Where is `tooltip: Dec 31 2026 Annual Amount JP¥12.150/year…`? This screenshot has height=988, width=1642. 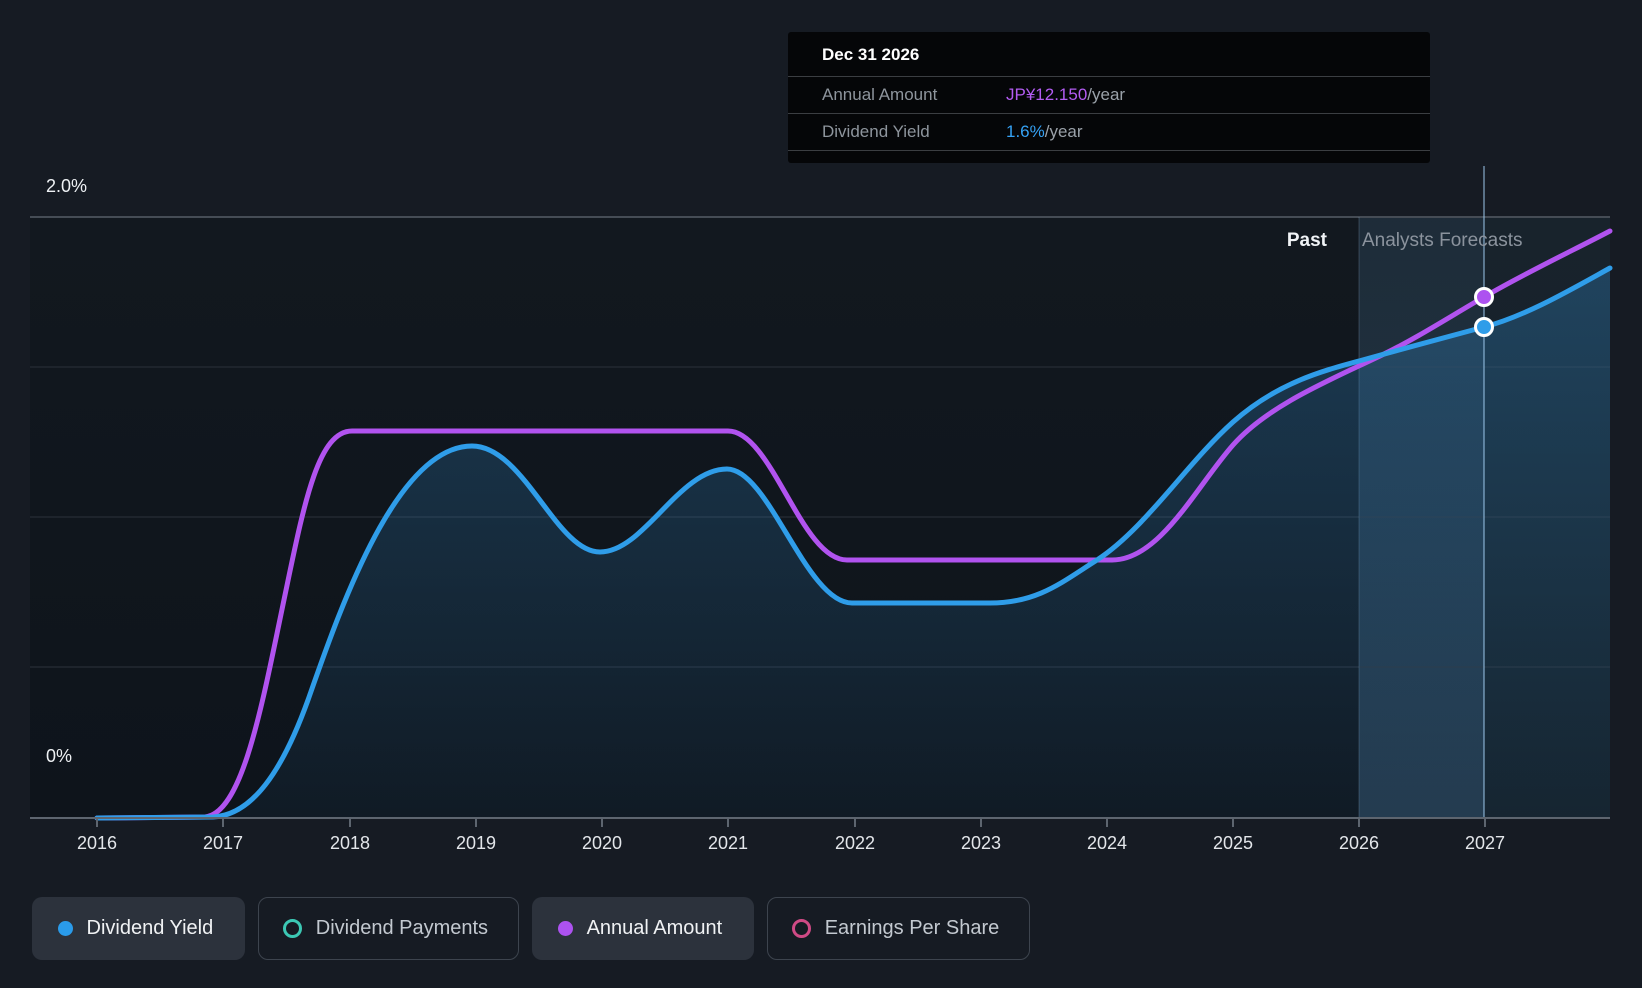
tooltip: Dec 31 2026 Annual Amount JP¥12.150/year… is located at coordinates (1109, 97).